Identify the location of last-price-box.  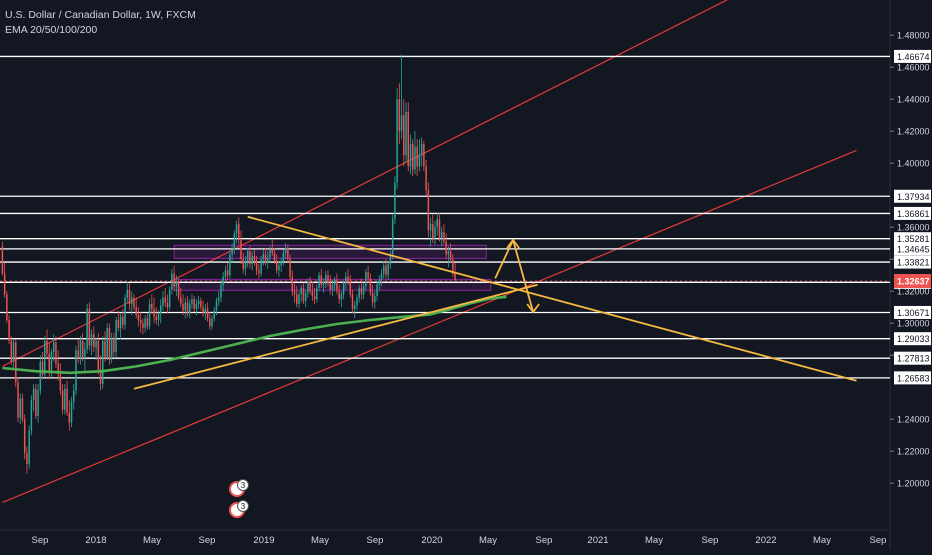
(912, 281).